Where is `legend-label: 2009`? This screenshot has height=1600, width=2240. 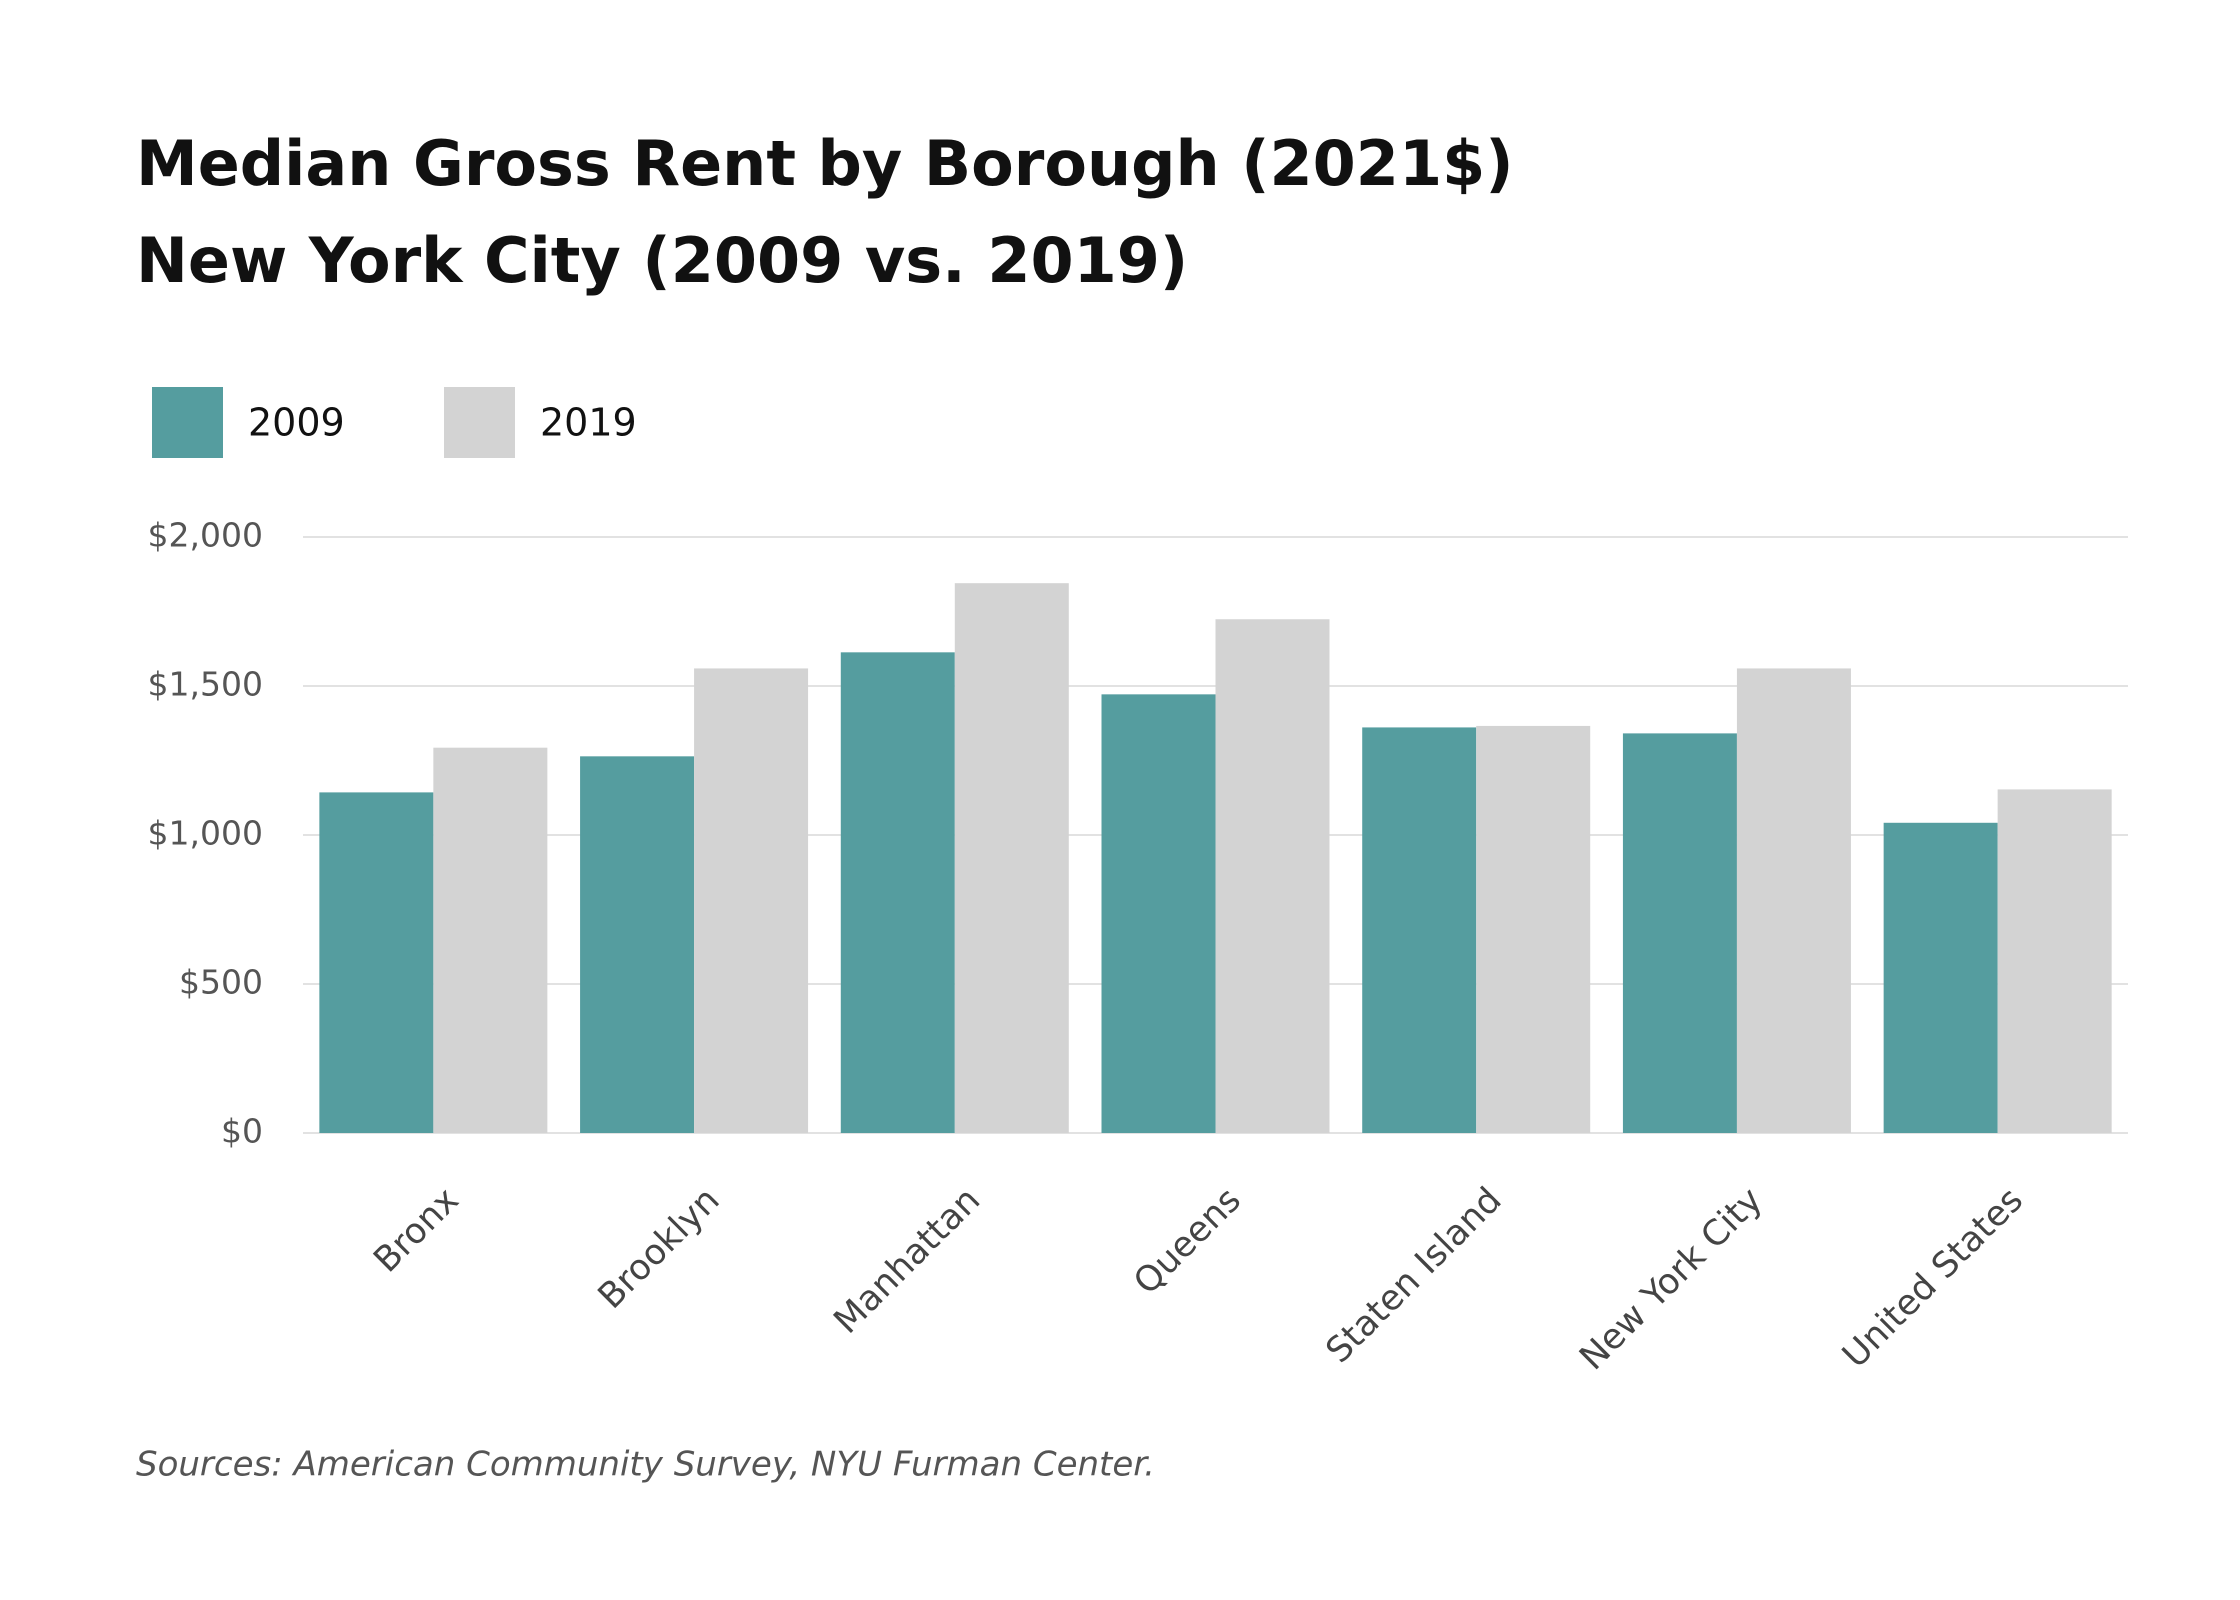
legend-label: 2009 is located at coordinates (296, 423).